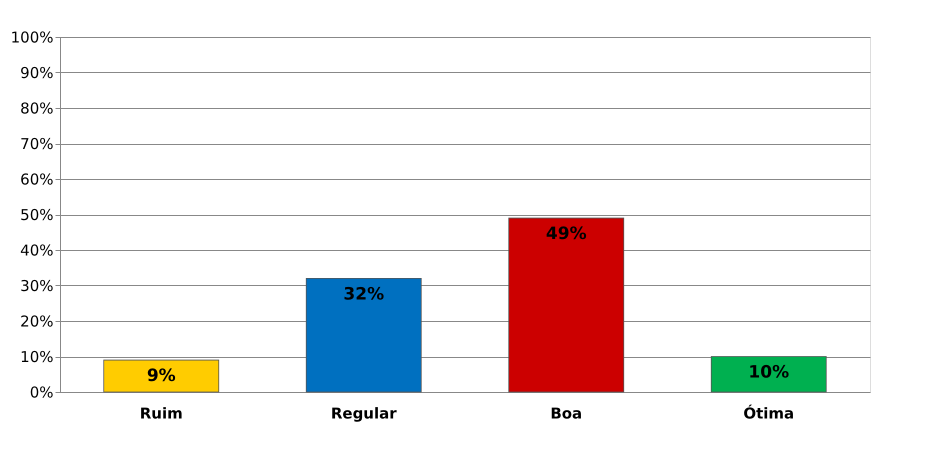 The image size is (925, 457). What do you see at coordinates (363, 294) in the screenshot?
I see `data-label: 32%` at bounding box center [363, 294].